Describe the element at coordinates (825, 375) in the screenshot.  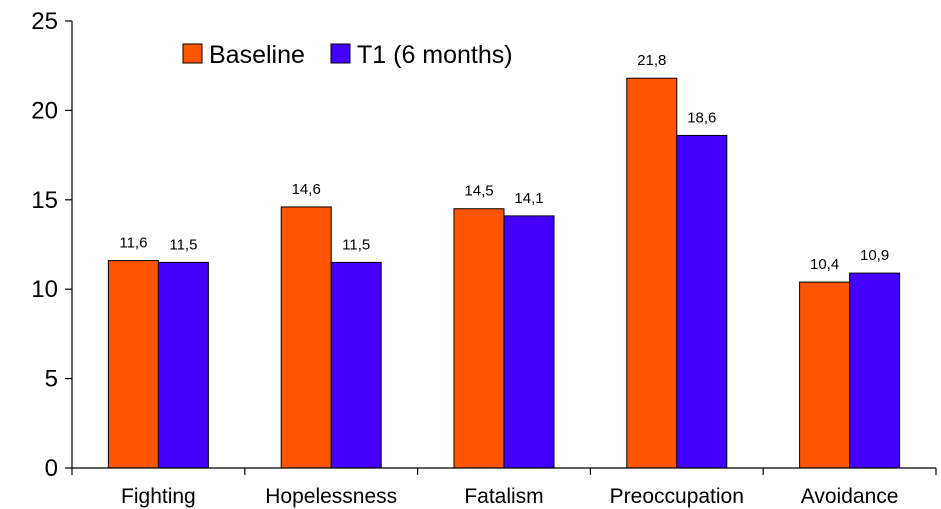
I see `bar-avoidance-baseline` at that location.